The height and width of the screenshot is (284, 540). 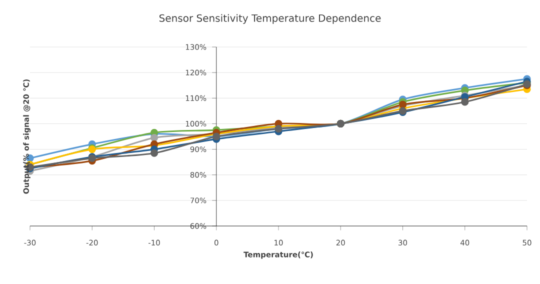 What do you see at coordinates (270, 19) in the screenshot?
I see `chart-title: Sensor Sensitivity Temperature Dependence` at bounding box center [270, 19].